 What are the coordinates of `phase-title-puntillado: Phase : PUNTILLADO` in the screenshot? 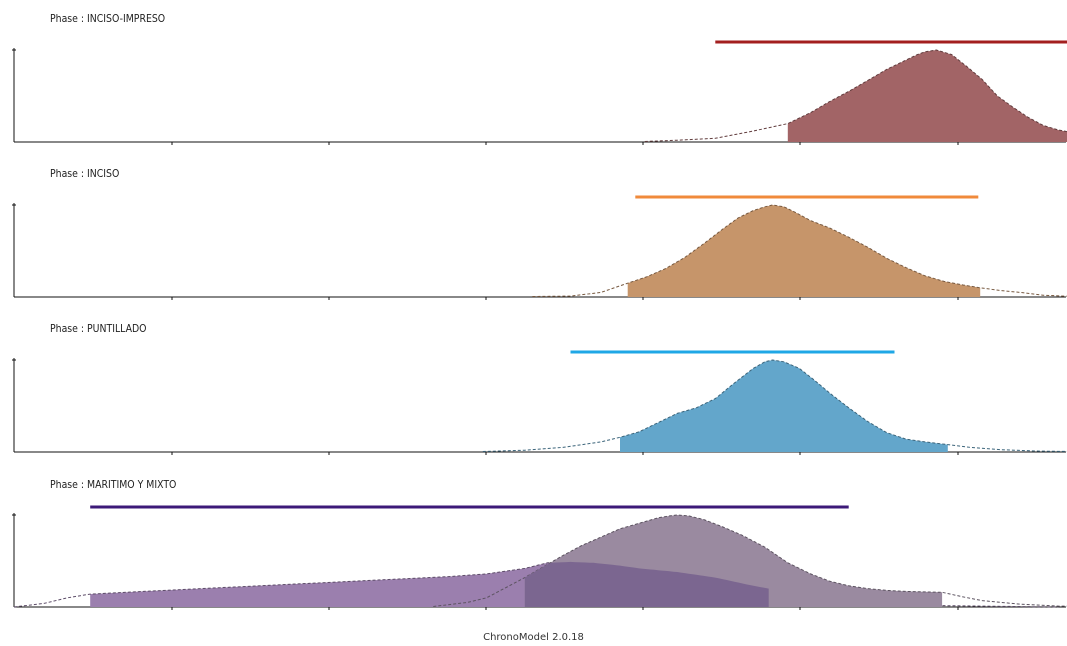 It's located at (98, 328).